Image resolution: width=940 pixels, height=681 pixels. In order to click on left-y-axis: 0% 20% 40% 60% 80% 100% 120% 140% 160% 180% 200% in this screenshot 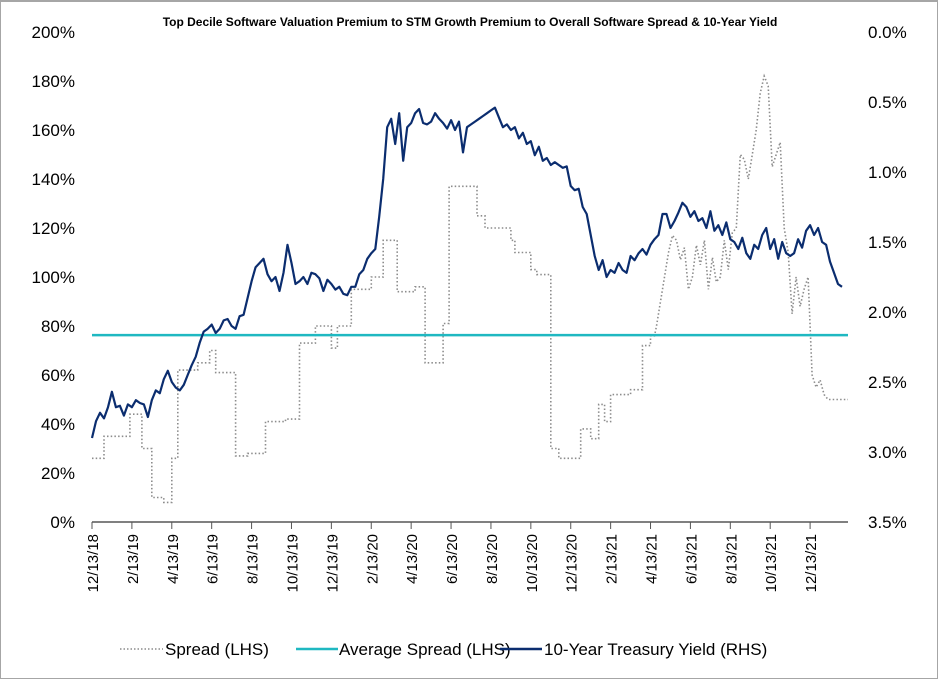, I will do `click(53, 277)`.